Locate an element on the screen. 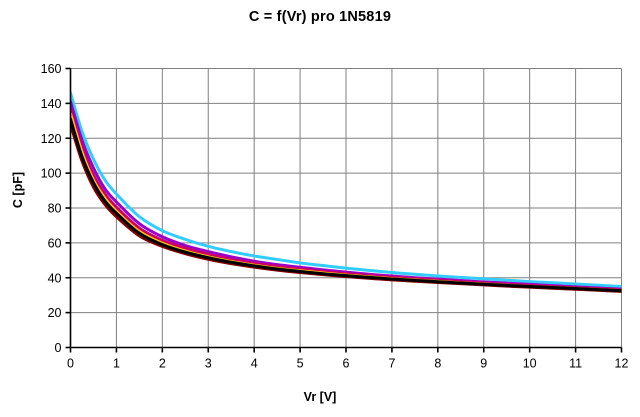  y-tick-label: 20 is located at coordinates (55, 313).